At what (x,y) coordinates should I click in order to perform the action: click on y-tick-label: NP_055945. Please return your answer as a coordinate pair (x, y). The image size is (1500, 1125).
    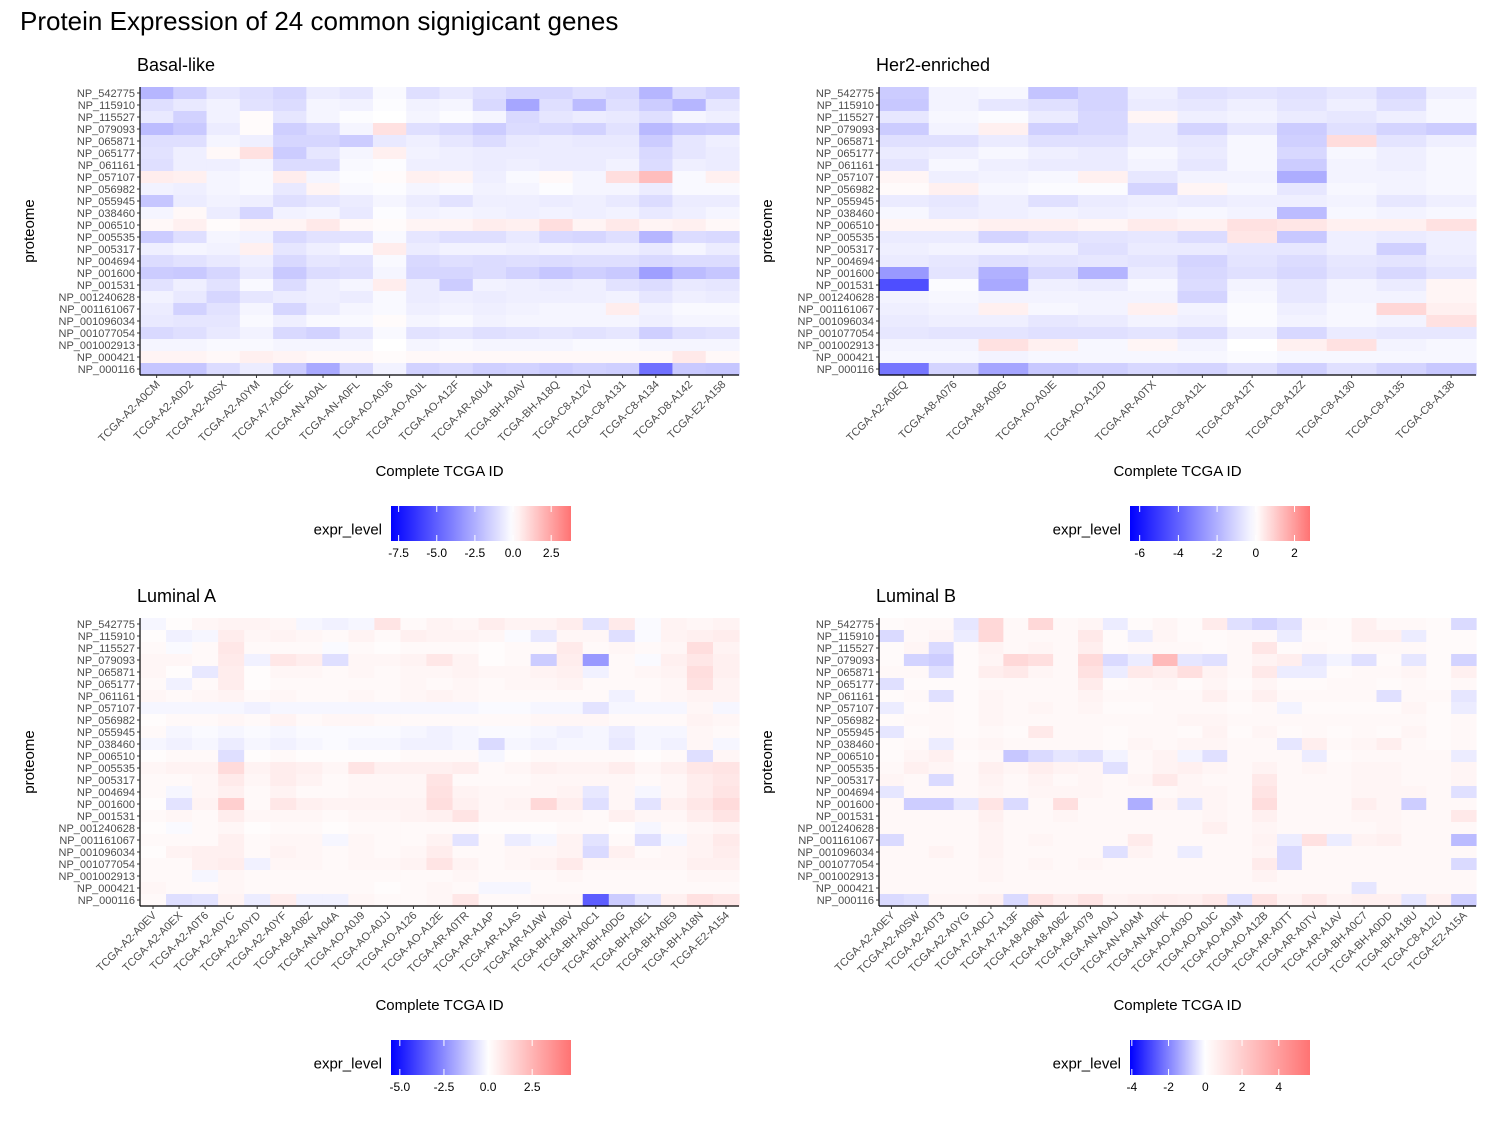
    Looking at the image, I should click on (106, 733).